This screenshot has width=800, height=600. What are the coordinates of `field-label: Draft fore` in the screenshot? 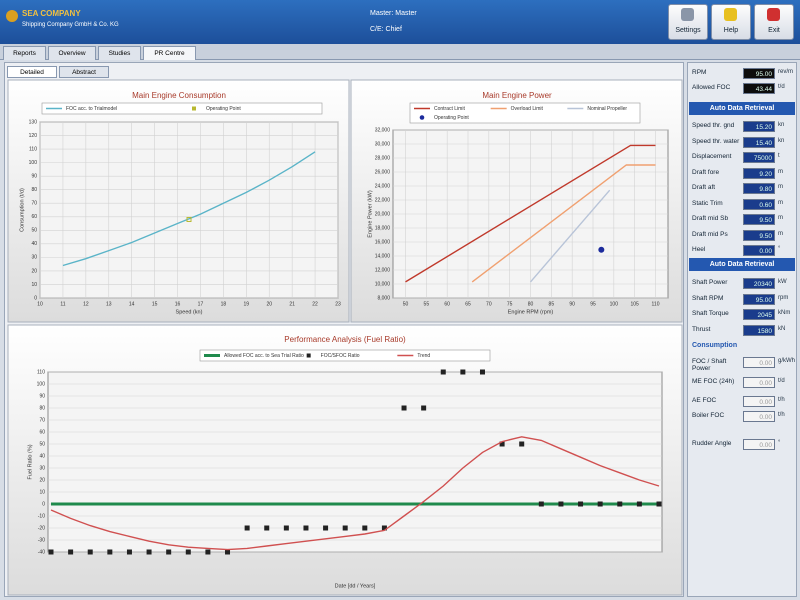 It's located at (706, 172).